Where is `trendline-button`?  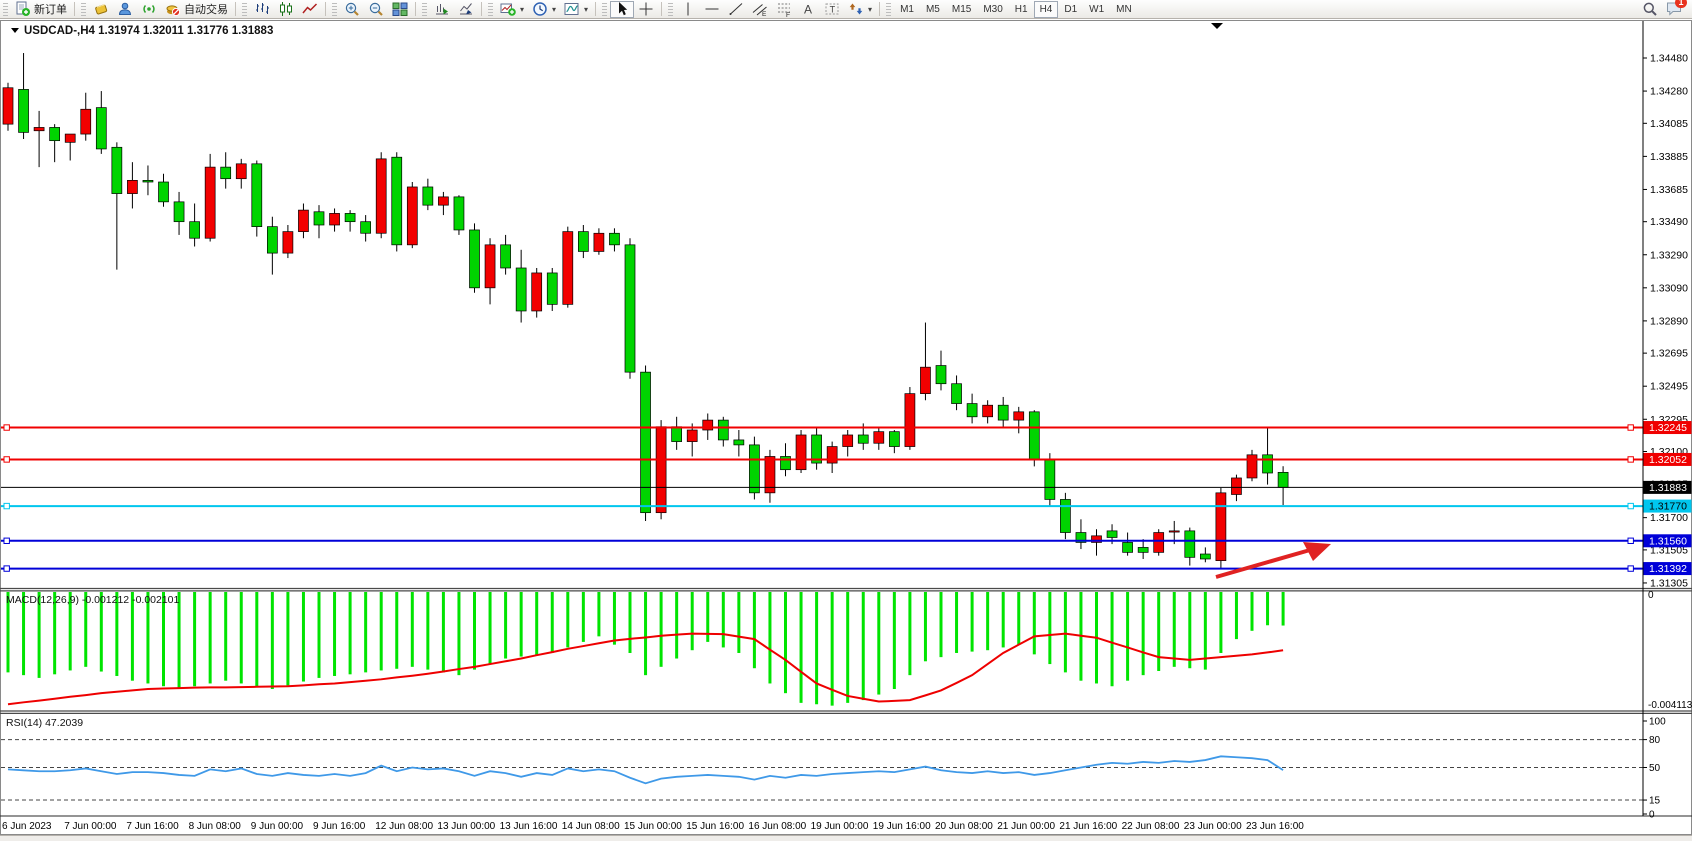
trendline-button is located at coordinates (736, 9).